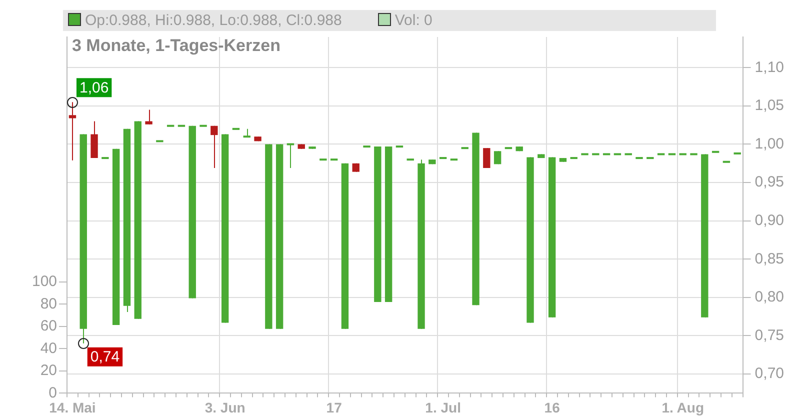  I want to click on text: Op:0.988, Hi:0.988, Lo:0.988, Cl:0.988, so click(213, 20).